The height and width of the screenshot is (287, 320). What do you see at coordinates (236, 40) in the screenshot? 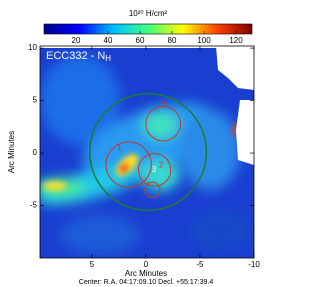
I see `colorbar-tick-label: 120` at bounding box center [236, 40].